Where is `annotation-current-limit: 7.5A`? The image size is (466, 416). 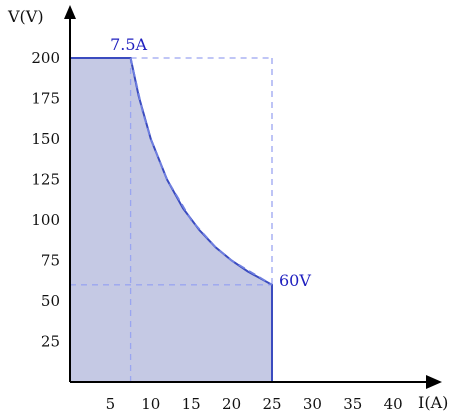
annotation-current-limit: 7.5A is located at coordinates (128, 44).